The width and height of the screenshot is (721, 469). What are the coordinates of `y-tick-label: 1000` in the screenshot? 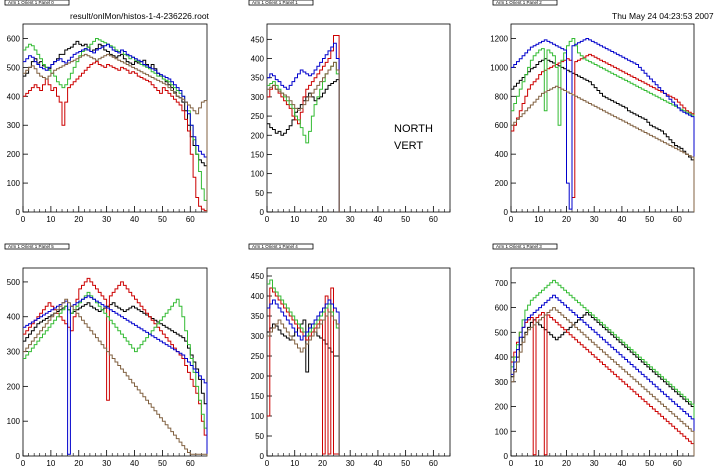 It's located at (499, 67).